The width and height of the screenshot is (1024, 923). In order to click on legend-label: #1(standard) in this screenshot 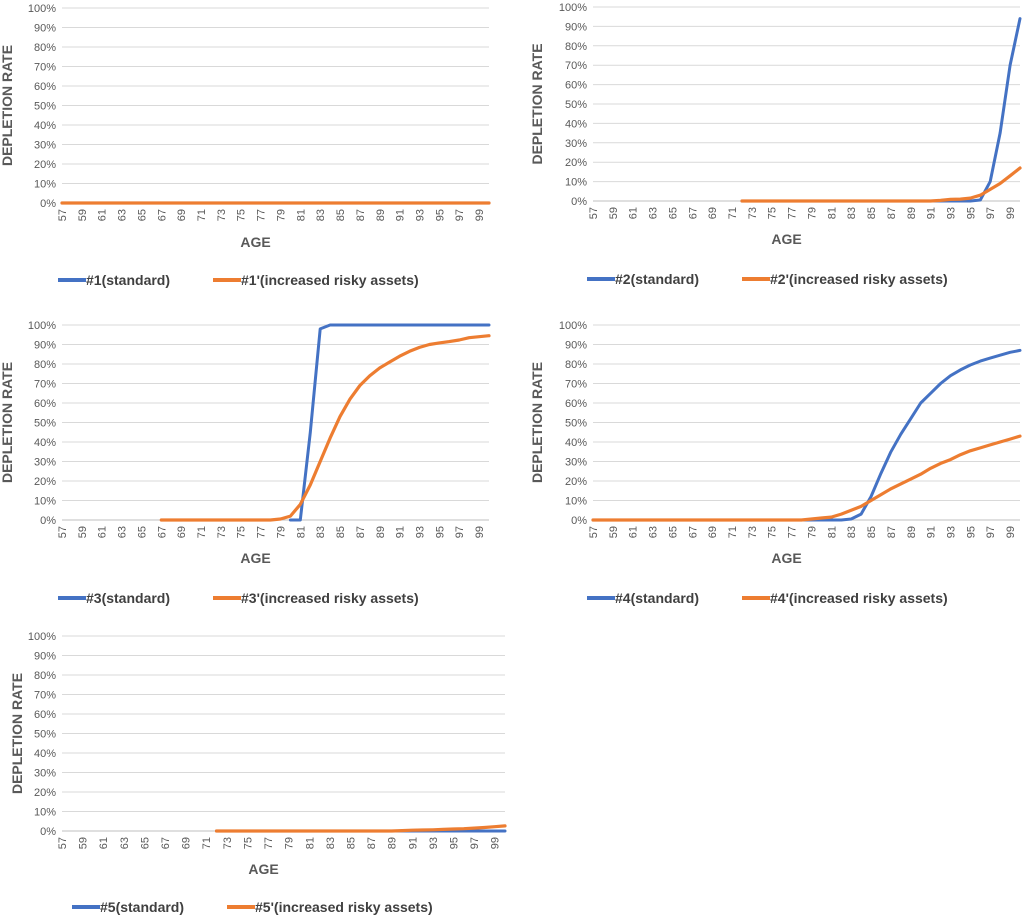, I will do `click(128, 280)`.